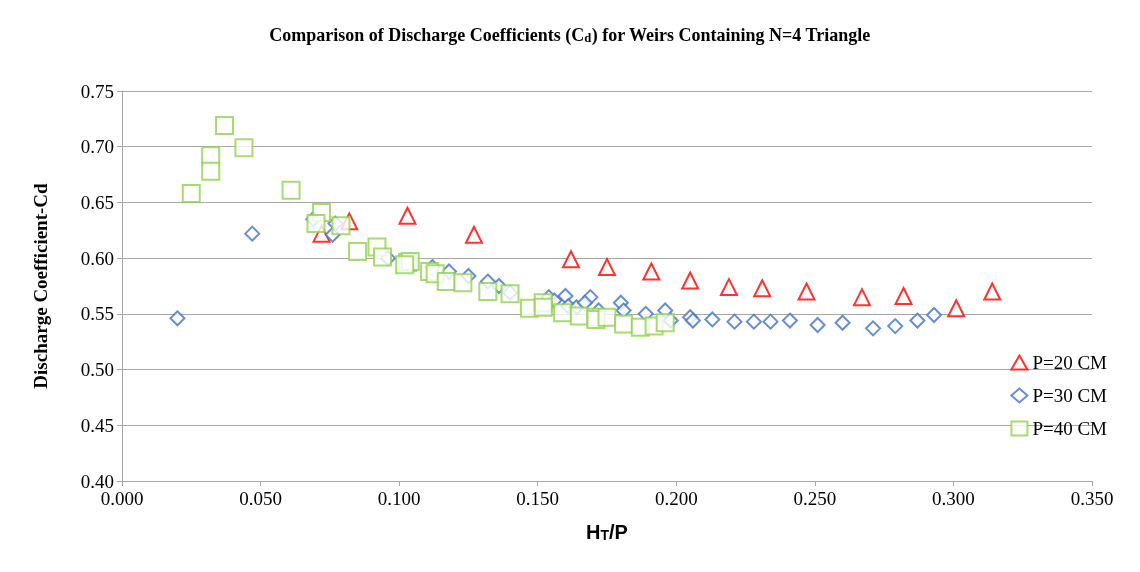  I want to click on x-tick-label: 0.300, so click(953, 498).